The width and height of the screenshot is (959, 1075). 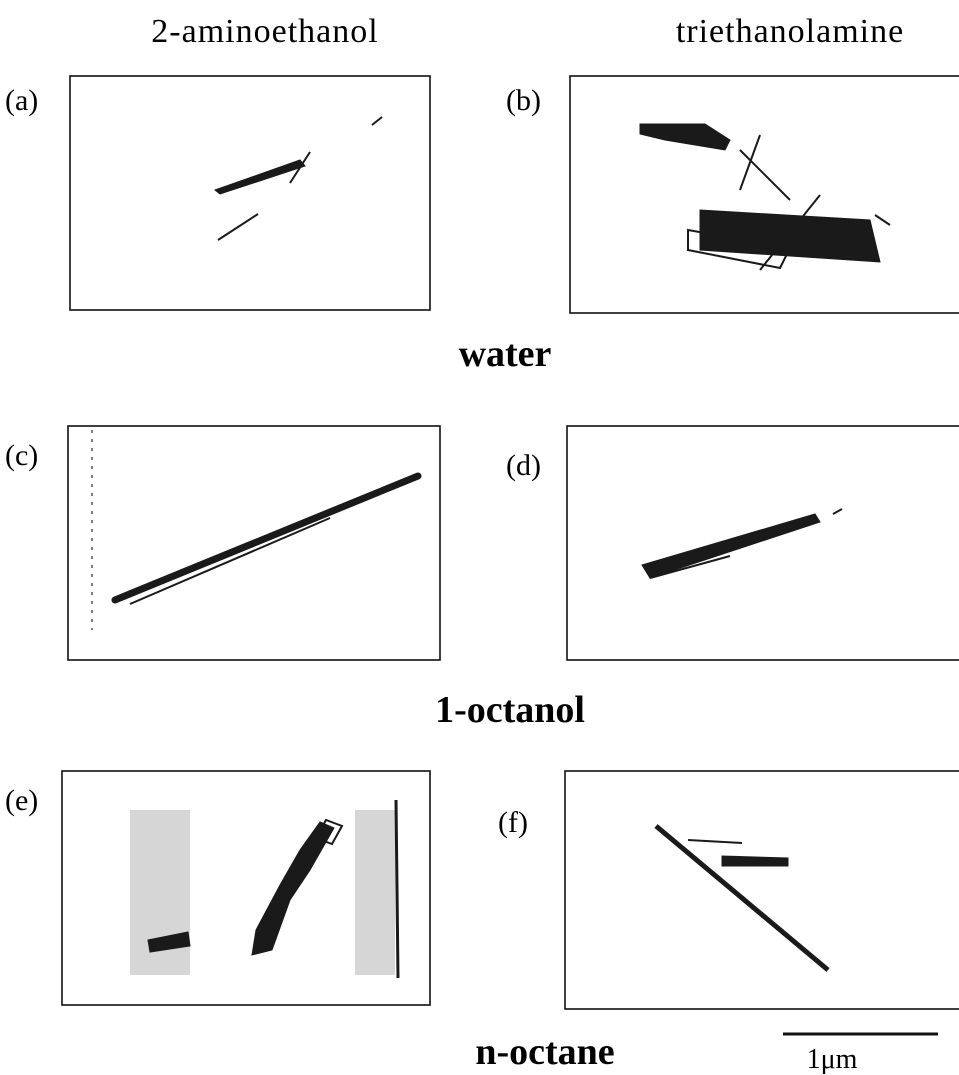 What do you see at coordinates (523, 465) in the screenshot?
I see `panel-label: (d)` at bounding box center [523, 465].